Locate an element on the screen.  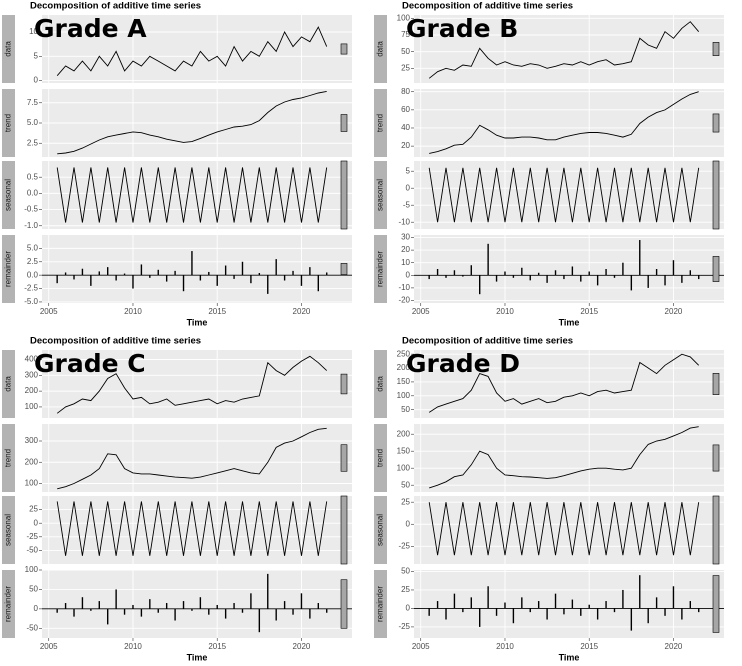
y-tick-label: -25 is located at coordinates (404, 545).